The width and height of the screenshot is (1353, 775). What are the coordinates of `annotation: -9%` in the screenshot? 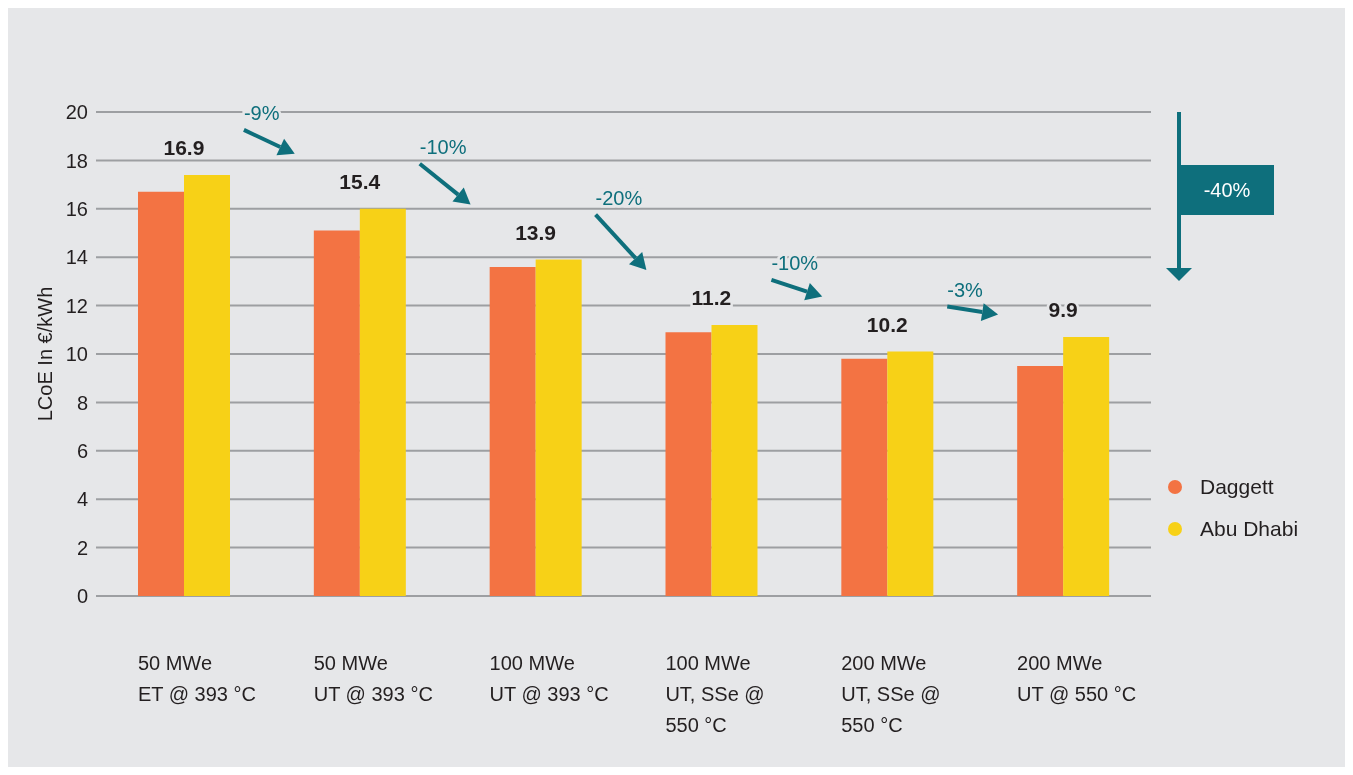 It's located at (261, 112).